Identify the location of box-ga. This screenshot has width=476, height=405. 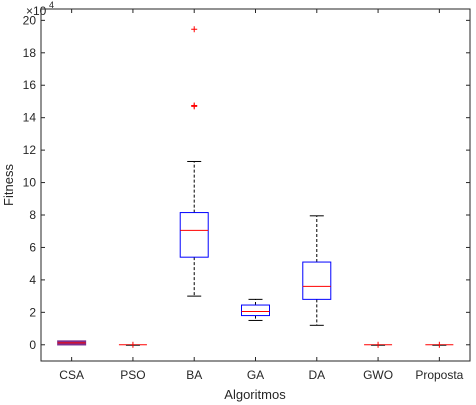
(255, 309).